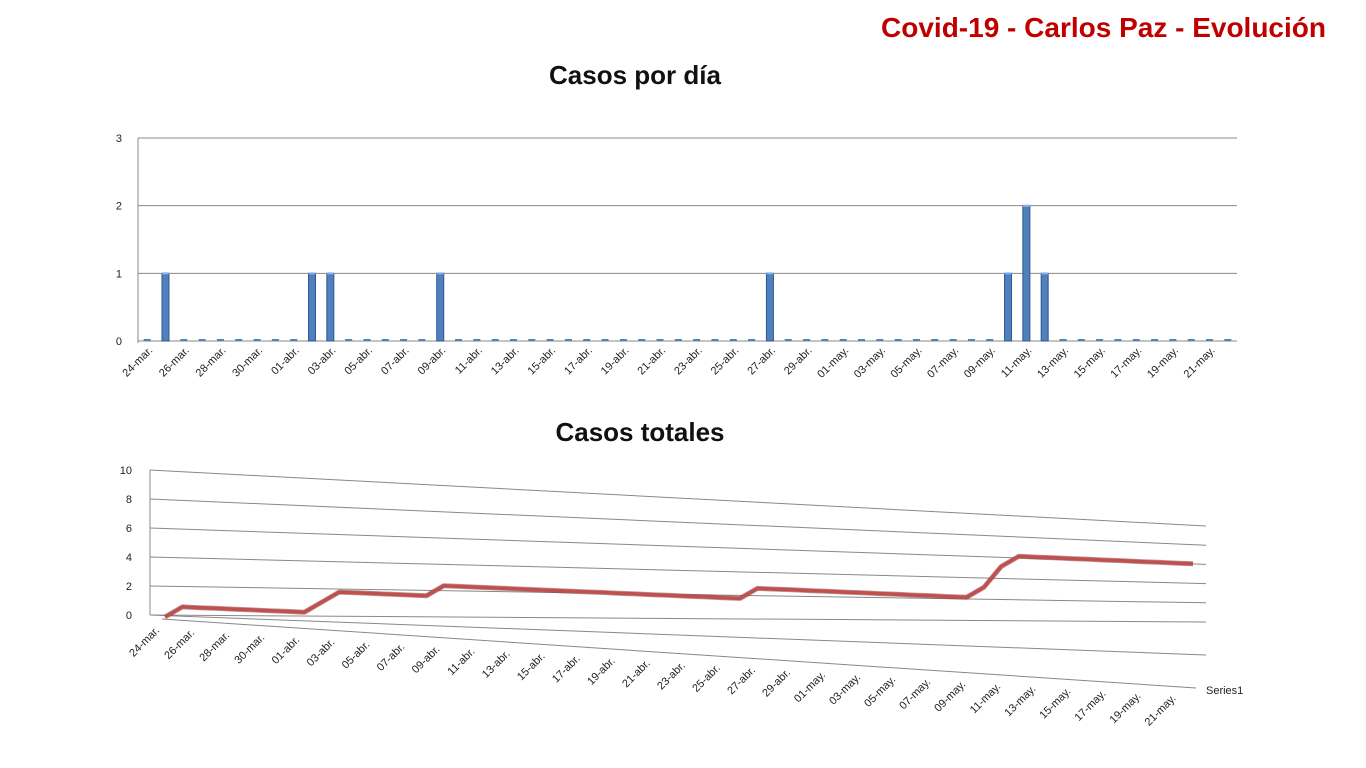 Image resolution: width=1366 pixels, height=768 pixels. I want to click on y-tick-label: 4, so click(129, 558).